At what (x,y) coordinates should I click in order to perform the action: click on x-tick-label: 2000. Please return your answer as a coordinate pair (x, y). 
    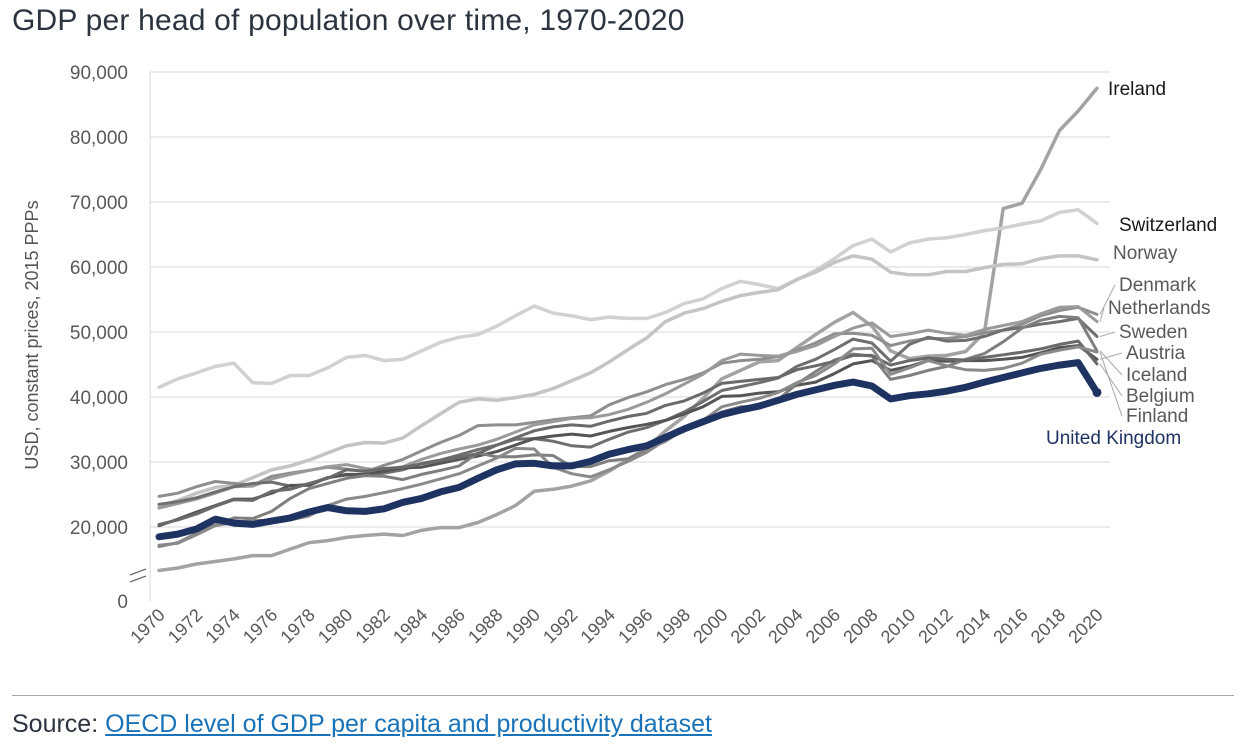
    Looking at the image, I should click on (710, 626).